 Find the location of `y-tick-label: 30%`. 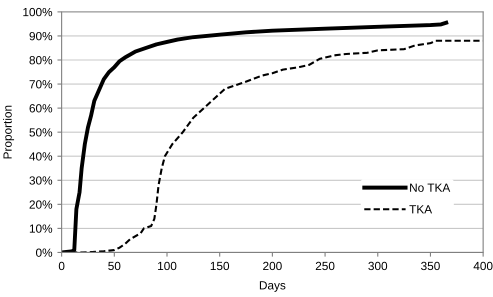

y-tick-label: 30% is located at coordinates (40, 180).